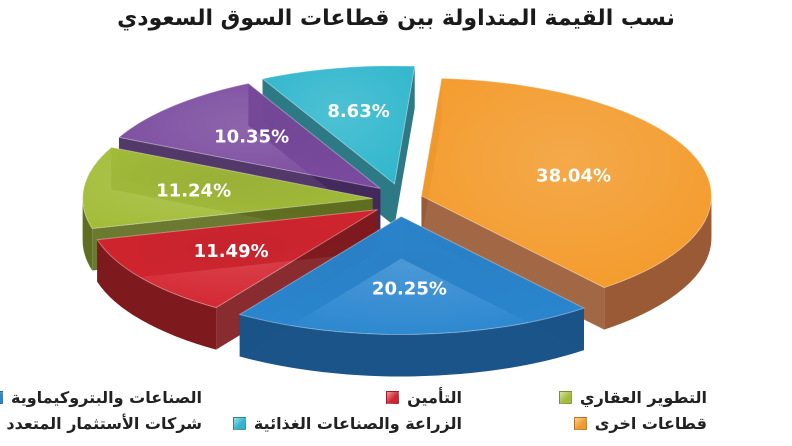 The image size is (792, 446). Describe the element at coordinates (434, 397) in the screenshot. I see `legend-label: التأمين` at that location.